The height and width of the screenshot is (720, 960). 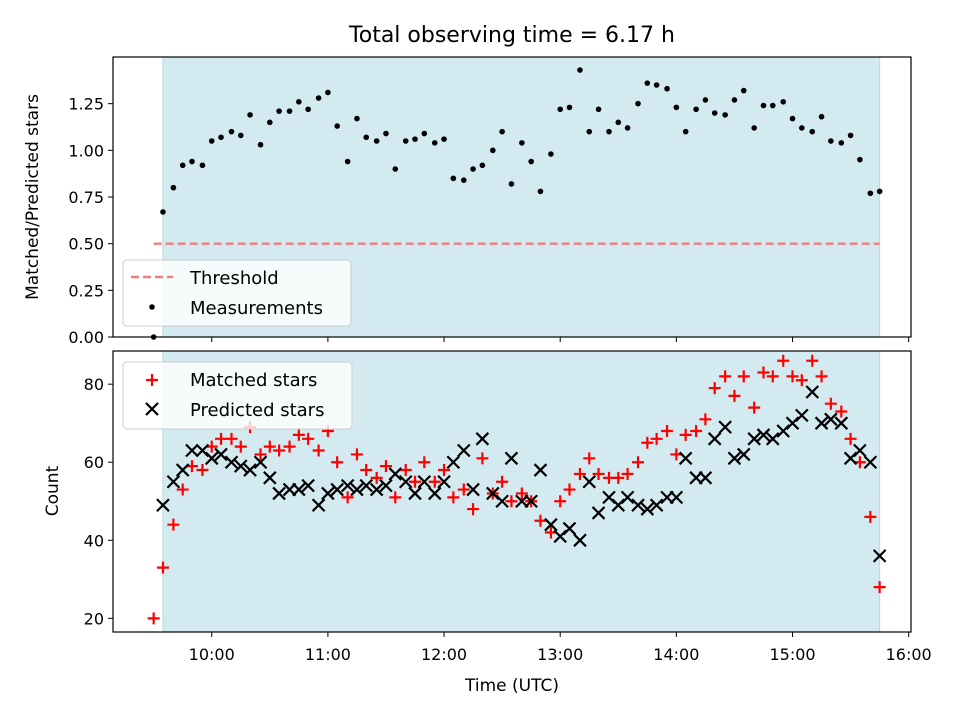 I want to click on bottom-y-tick-label: 80, so click(x=94, y=384).